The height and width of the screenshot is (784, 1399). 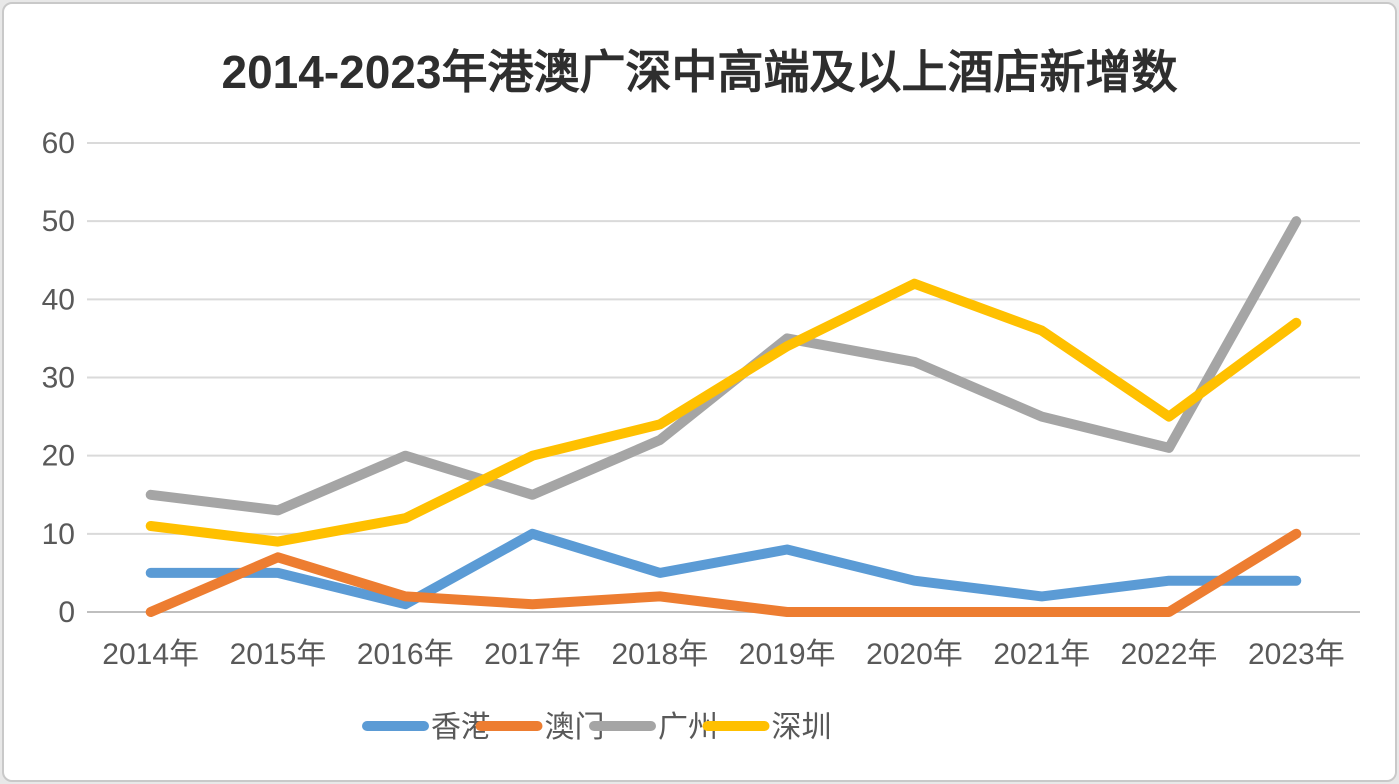 What do you see at coordinates (58, 378) in the screenshot?
I see `y-tick-label-30: 30` at bounding box center [58, 378].